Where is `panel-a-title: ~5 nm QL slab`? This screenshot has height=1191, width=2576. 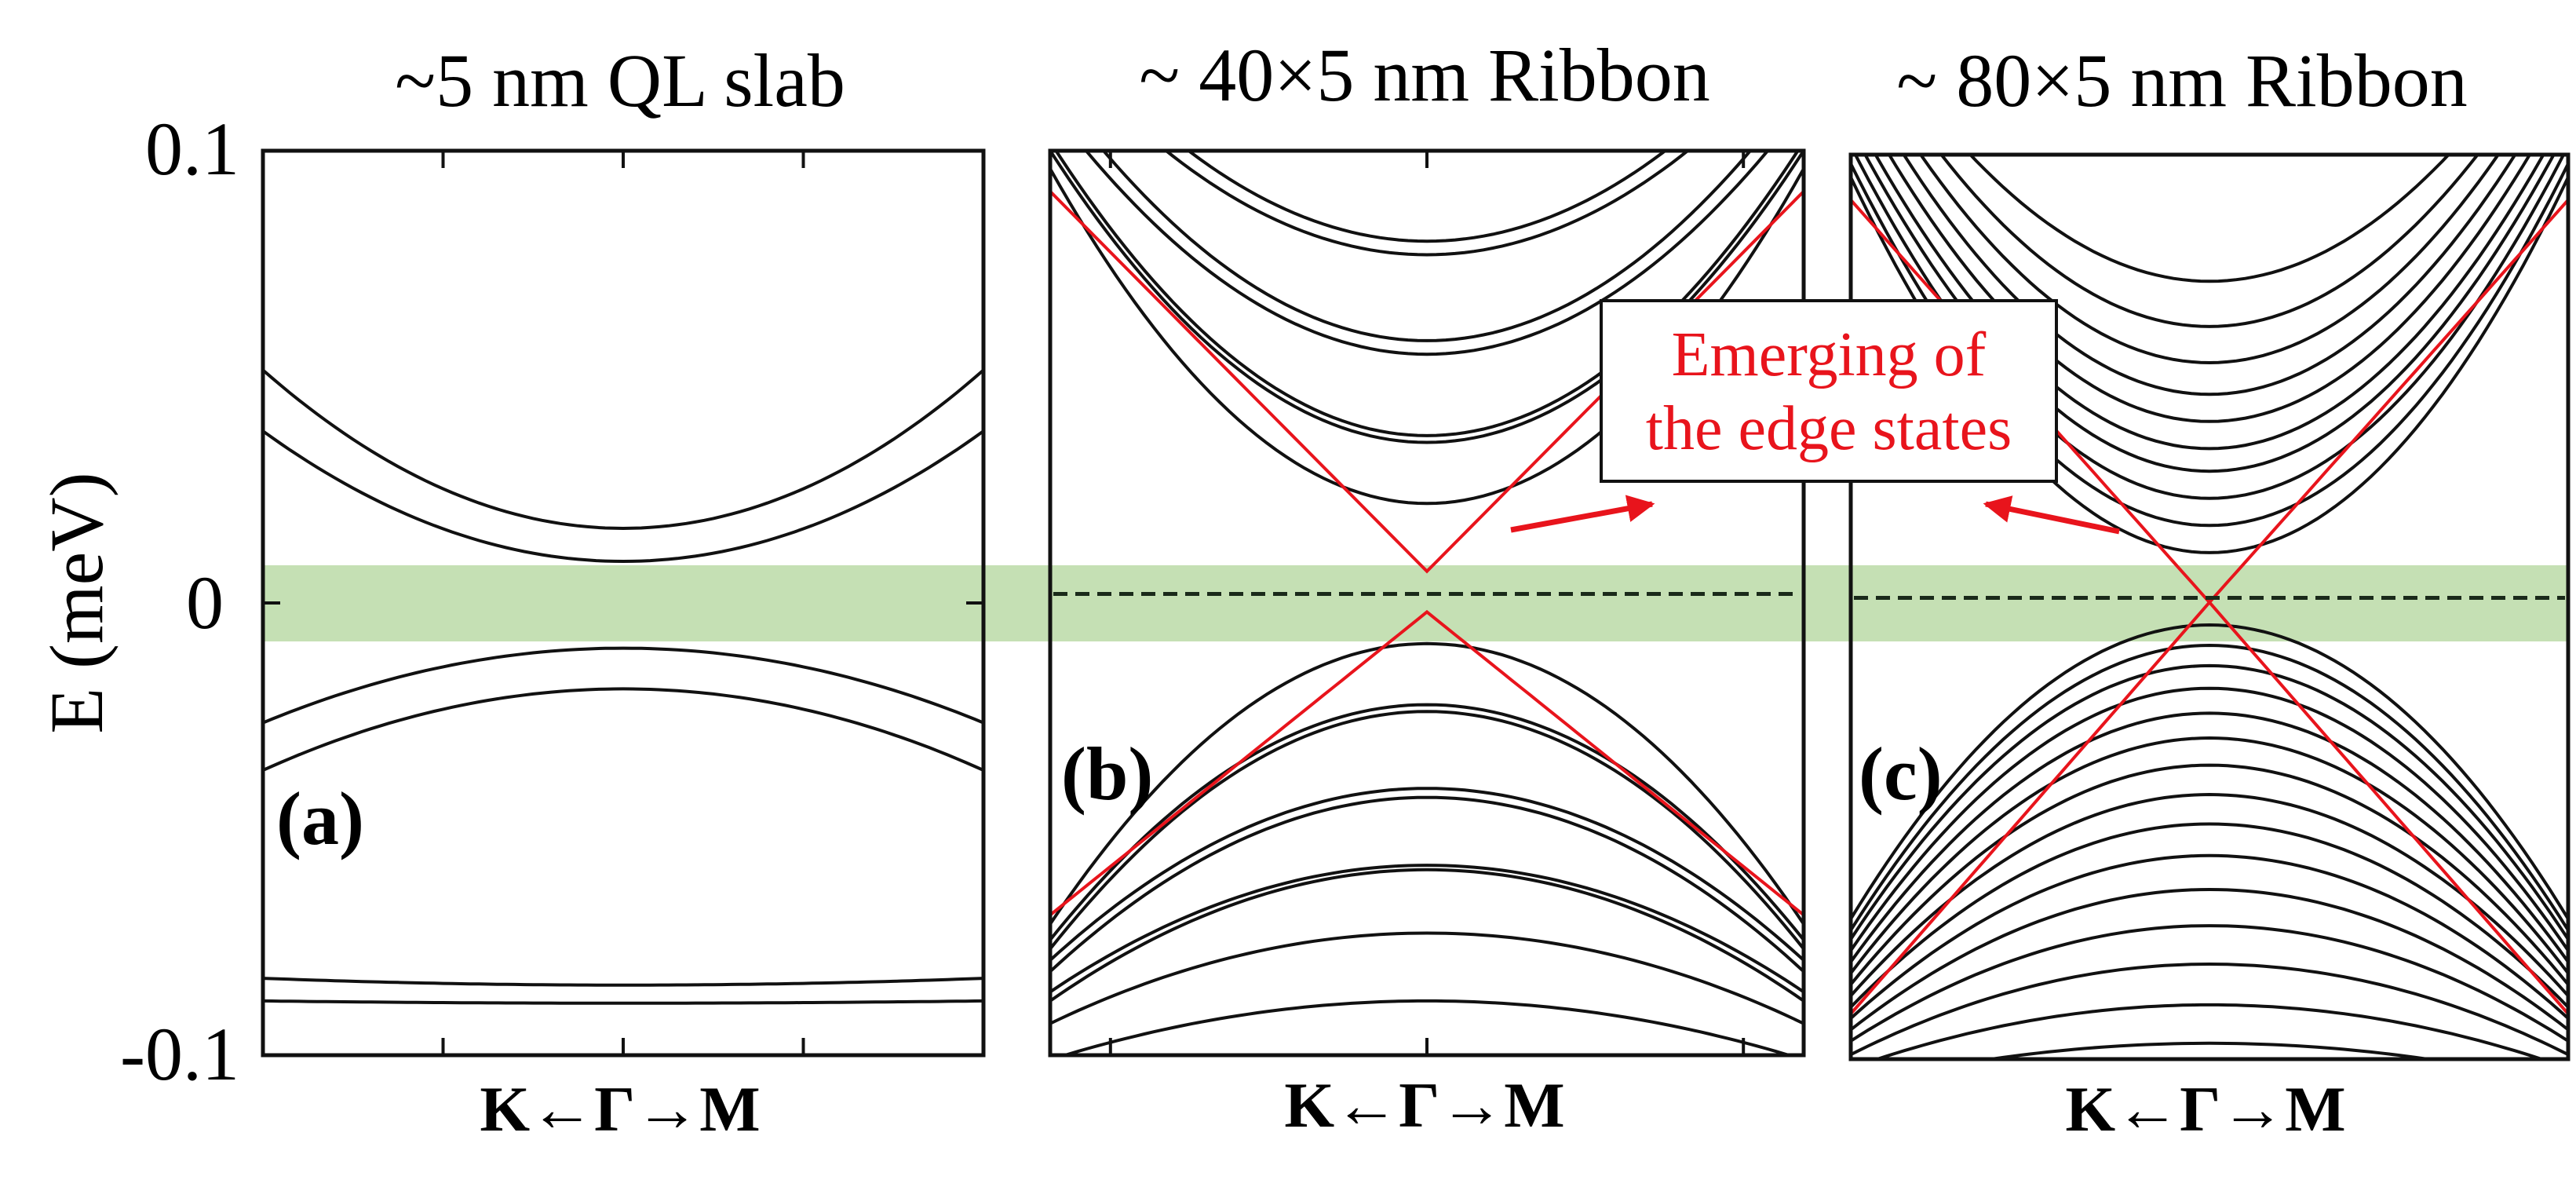 panel-a-title: ~5 nm QL slab is located at coordinates (620, 80).